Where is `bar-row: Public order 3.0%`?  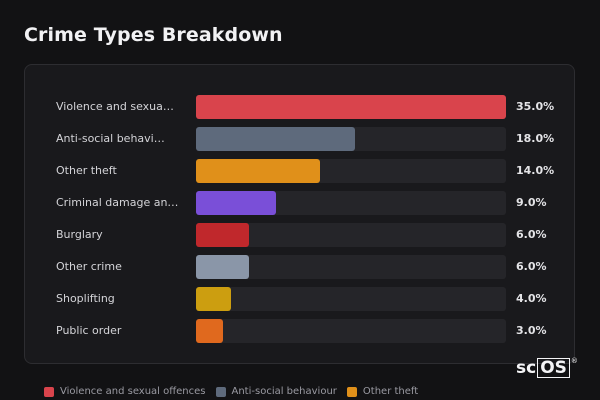
bar-row: Public order 3.0% is located at coordinates (299, 331).